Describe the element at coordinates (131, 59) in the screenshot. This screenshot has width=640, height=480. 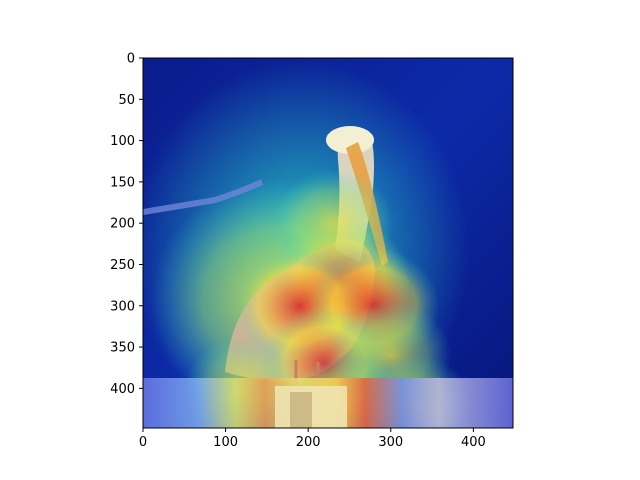
I see `y-tick-label: 0` at that location.